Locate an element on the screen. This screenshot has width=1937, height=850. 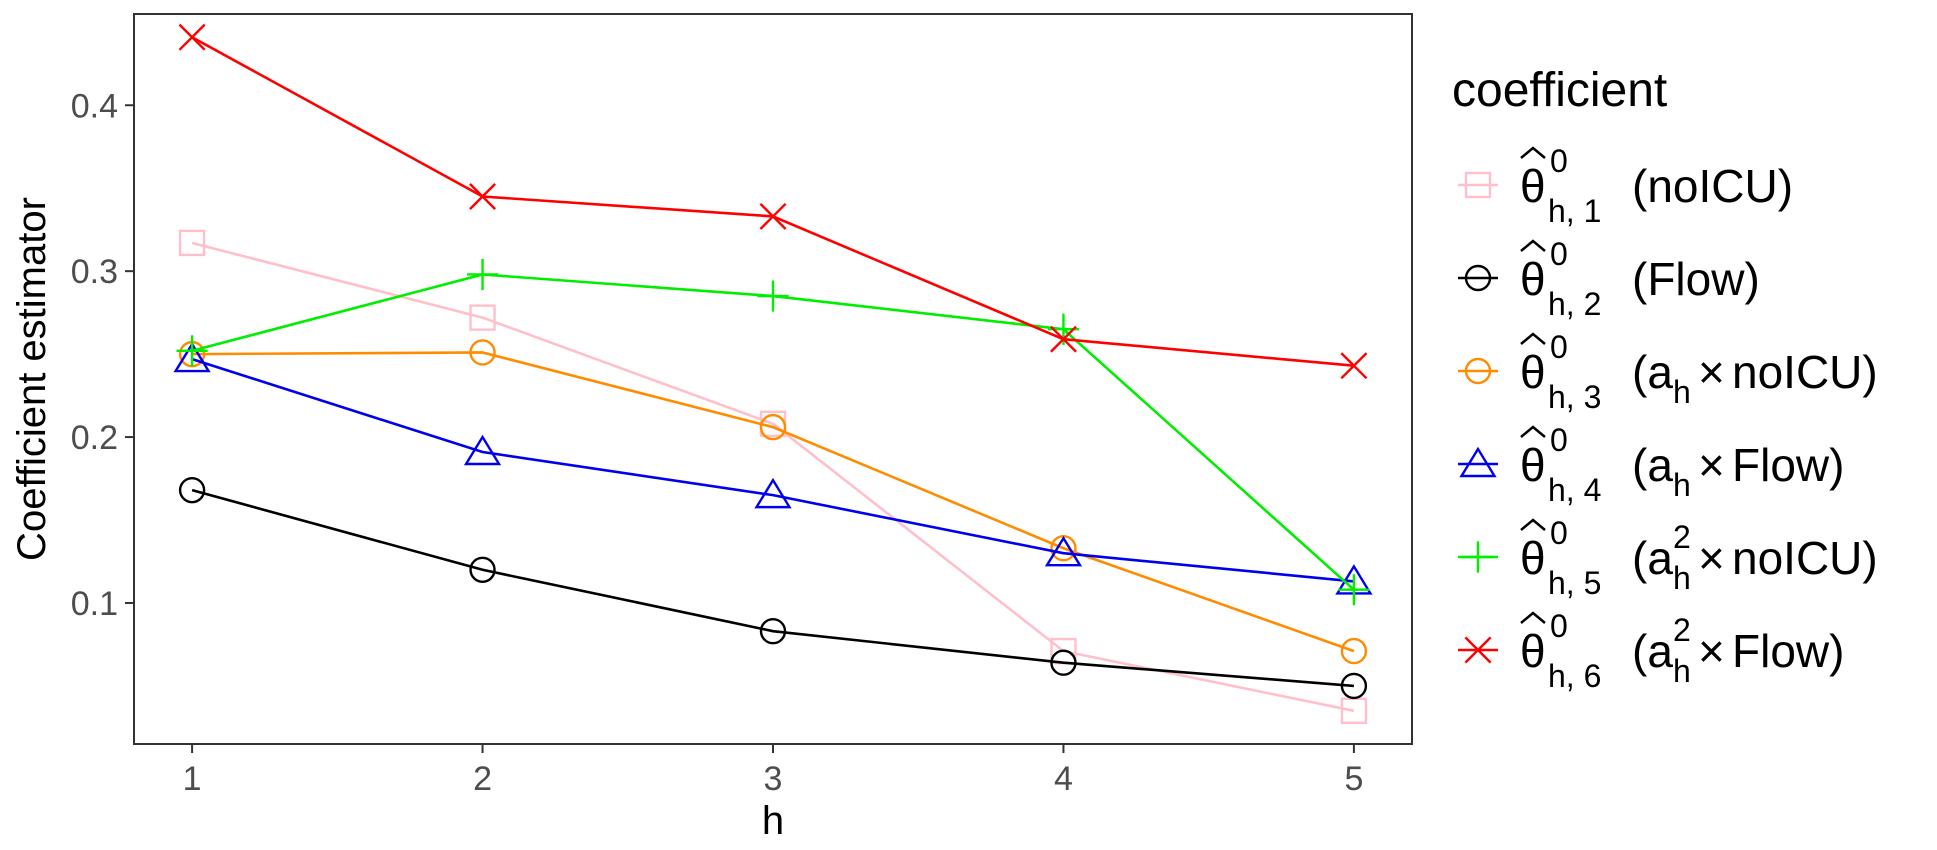
legend-label-rest: (Flow) is located at coordinates (1696, 279).